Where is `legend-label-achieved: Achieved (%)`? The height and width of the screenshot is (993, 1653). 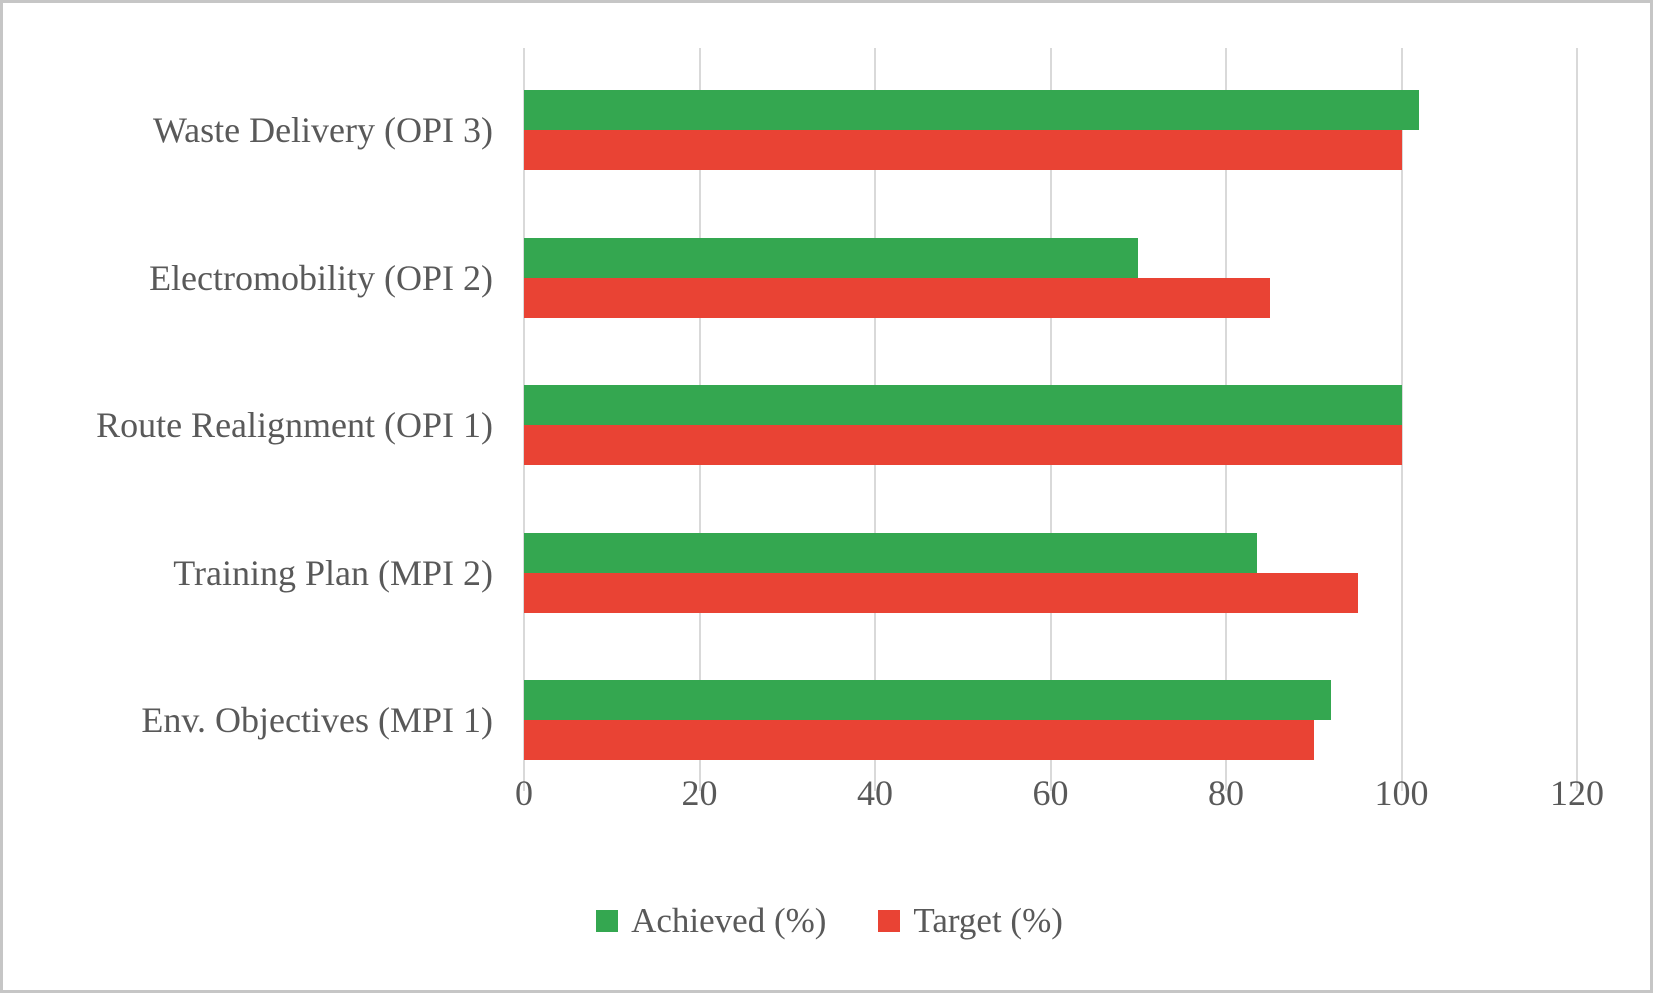
legend-label-achieved: Achieved (%) is located at coordinates (729, 920).